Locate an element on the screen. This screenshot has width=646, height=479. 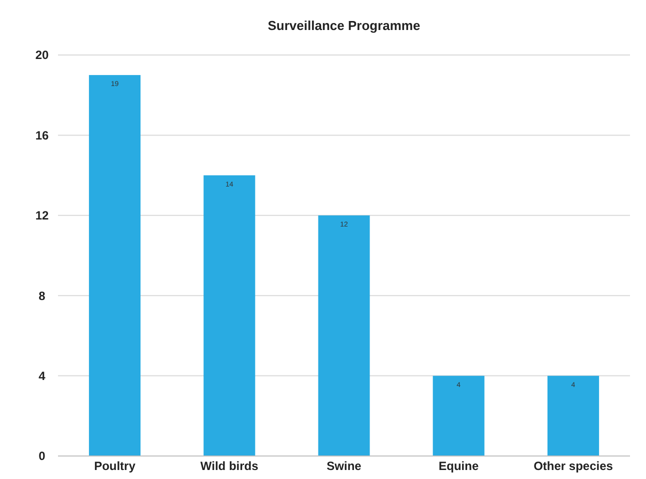
chart-title: Surveillance Programme is located at coordinates (344, 25).